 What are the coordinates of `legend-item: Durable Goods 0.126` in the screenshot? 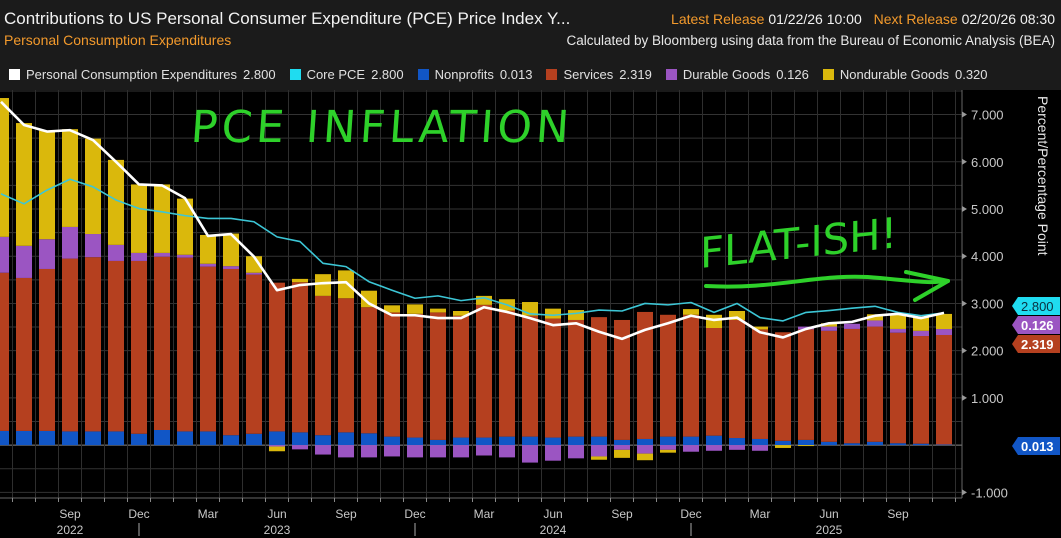 It's located at (737, 74).